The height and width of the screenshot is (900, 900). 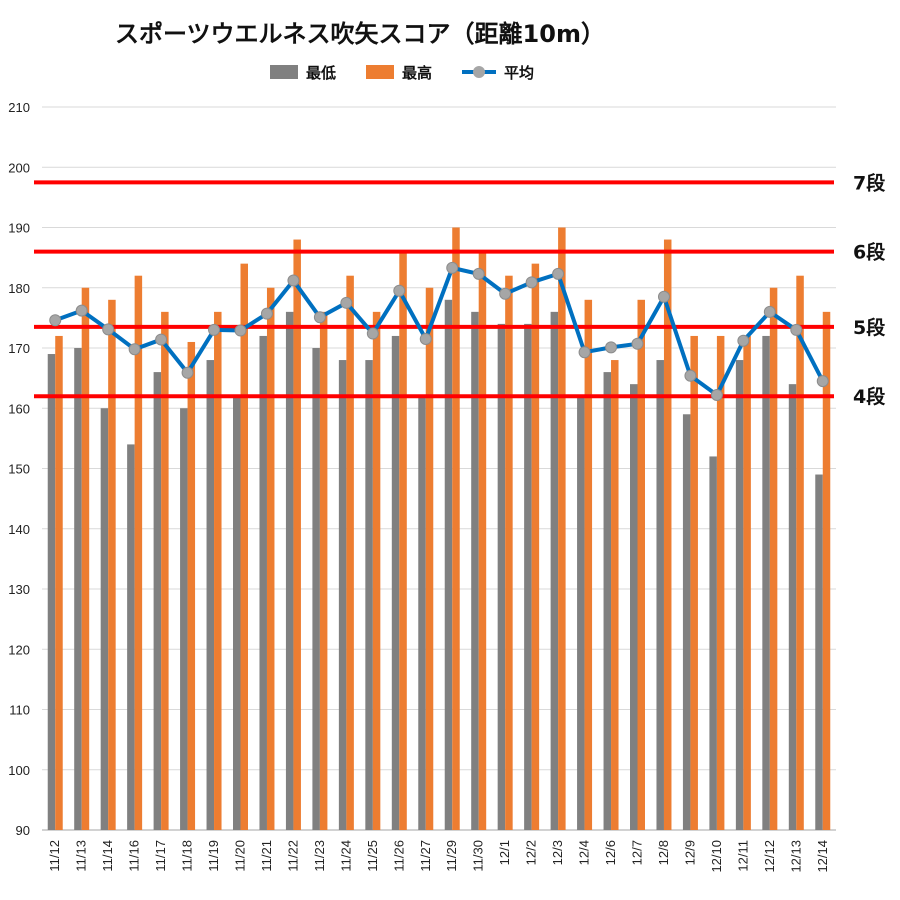 I want to click on x-tick-label: 11/13, so click(x=81, y=856).